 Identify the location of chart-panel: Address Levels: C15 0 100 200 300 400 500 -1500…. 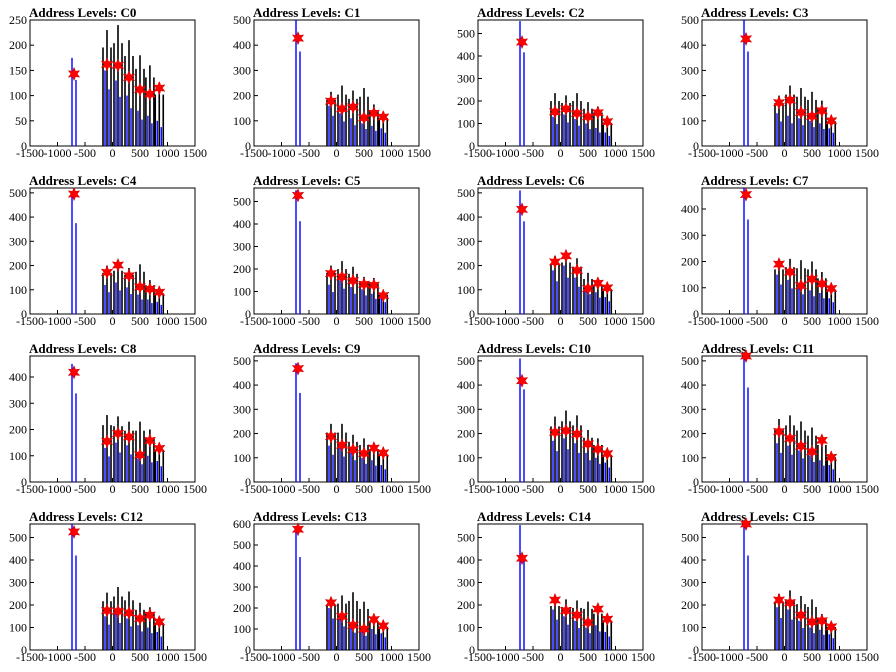
(780, 586).